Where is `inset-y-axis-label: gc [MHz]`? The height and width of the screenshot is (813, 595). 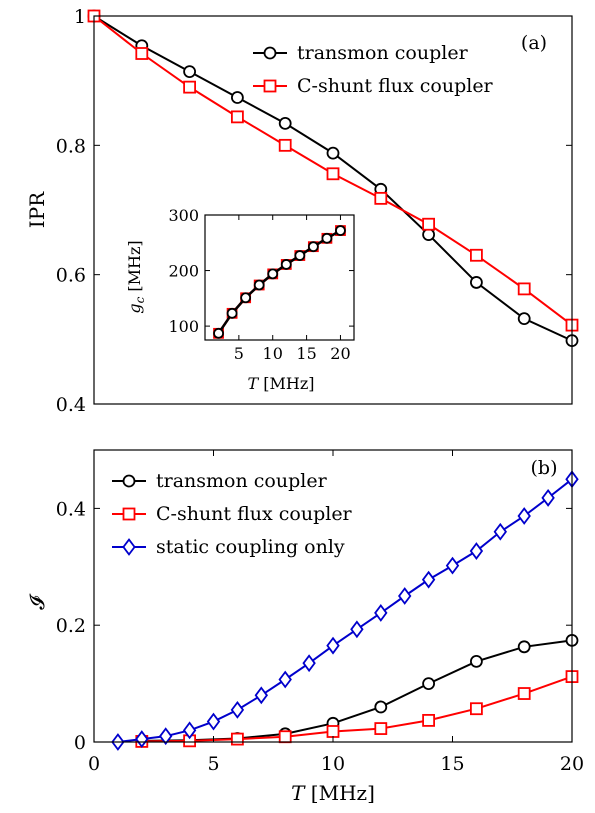 inset-y-axis-label: gc [MHz] is located at coordinates (136, 276).